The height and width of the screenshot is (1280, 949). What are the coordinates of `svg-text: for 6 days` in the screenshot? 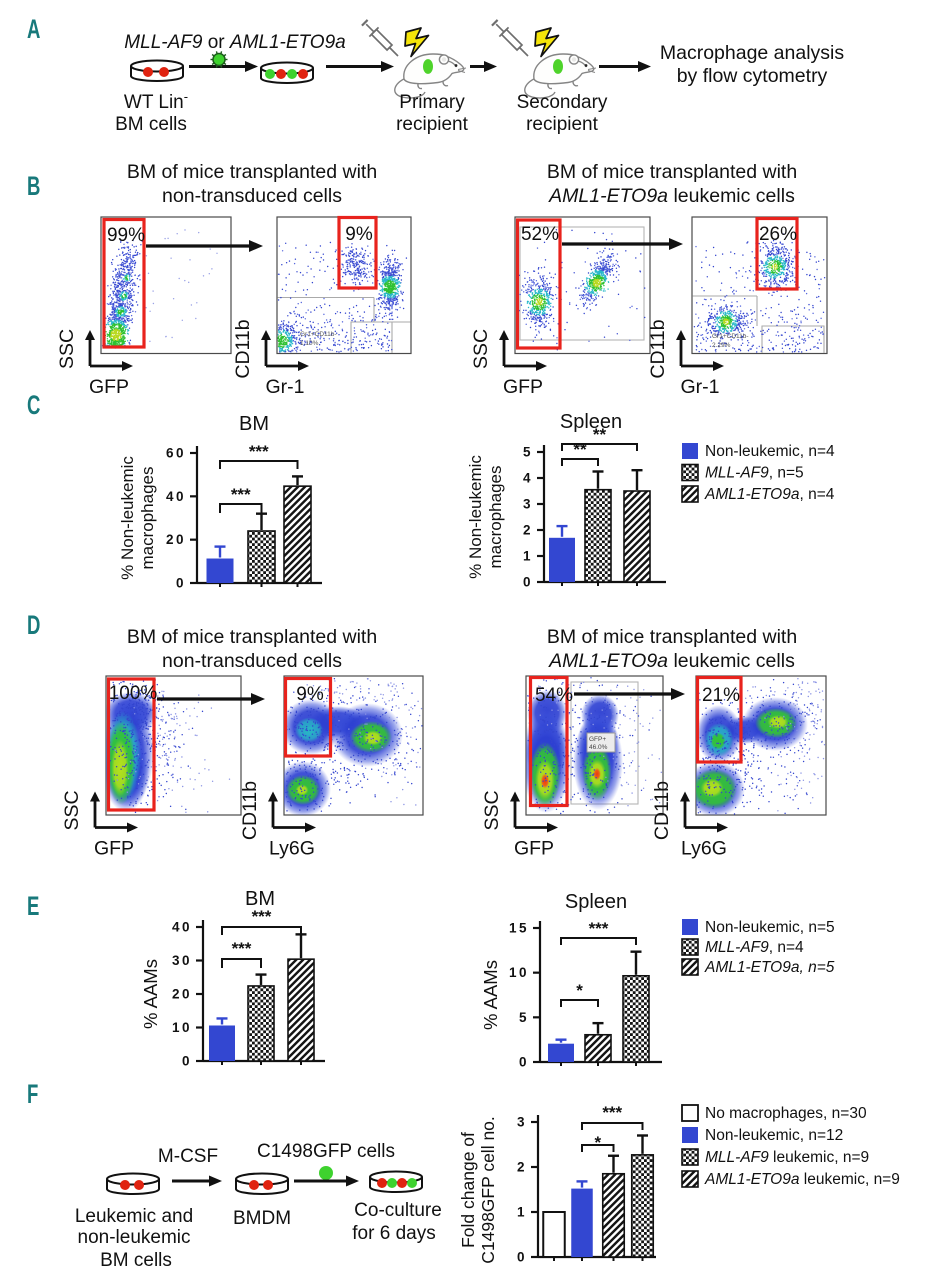 It's located at (393, 1233).